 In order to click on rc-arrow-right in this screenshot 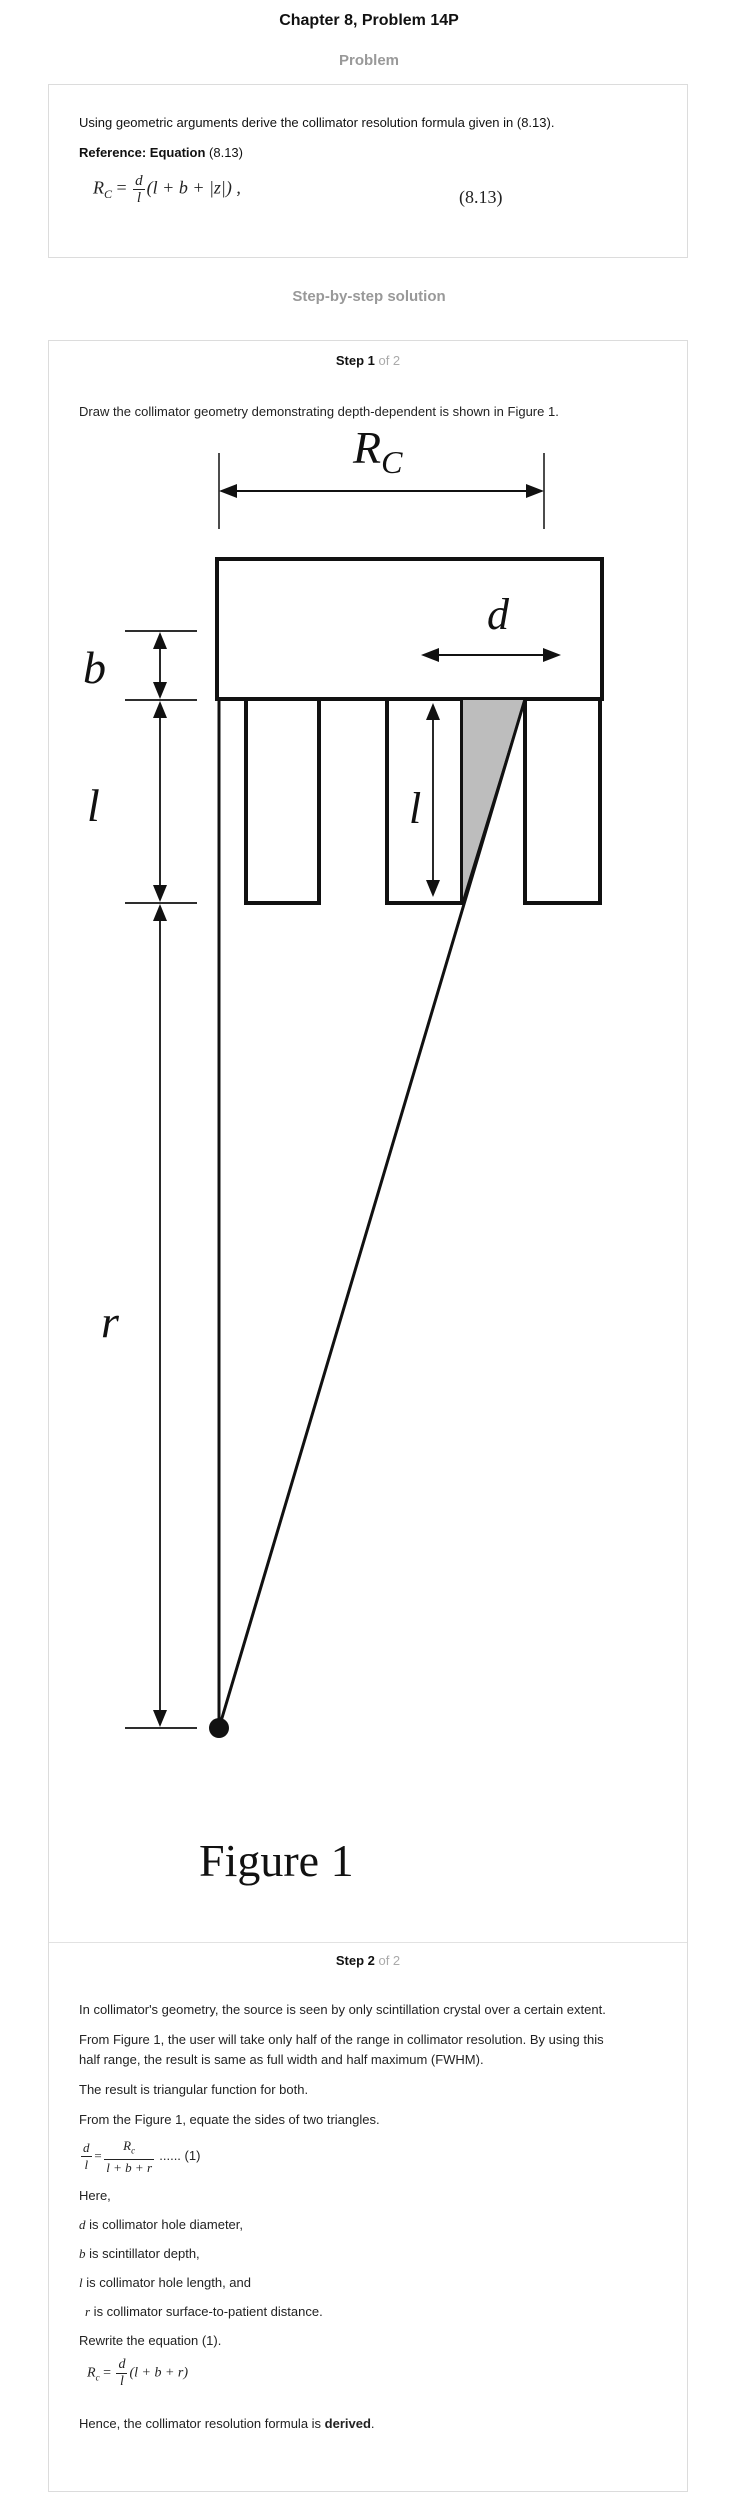, I will do `click(535, 491)`.